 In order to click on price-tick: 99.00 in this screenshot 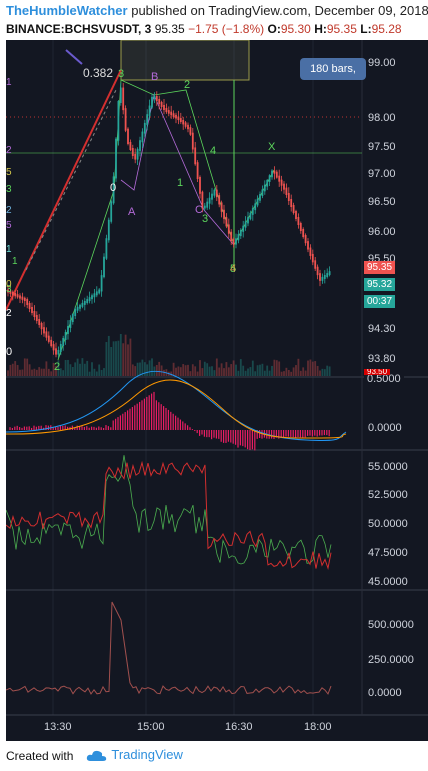, I will do `click(382, 63)`.